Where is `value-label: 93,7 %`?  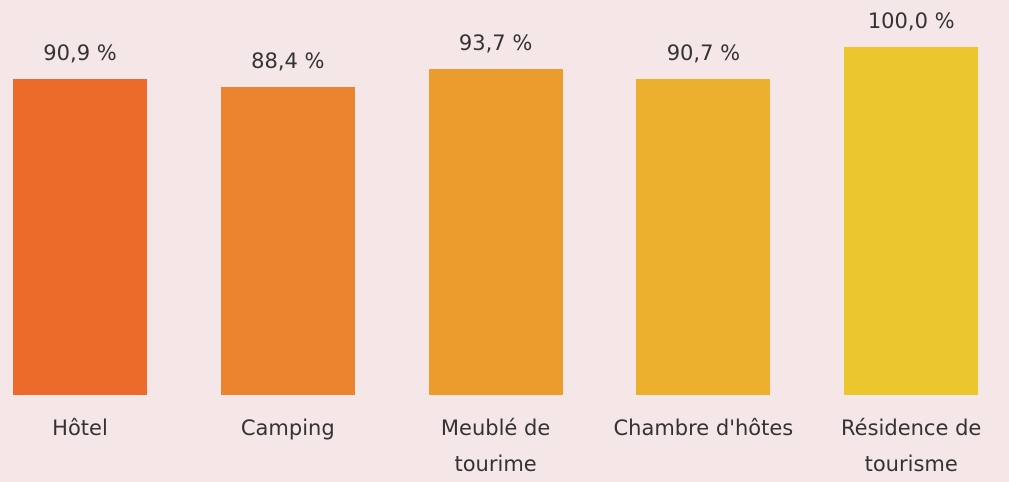 value-label: 93,7 % is located at coordinates (495, 42).